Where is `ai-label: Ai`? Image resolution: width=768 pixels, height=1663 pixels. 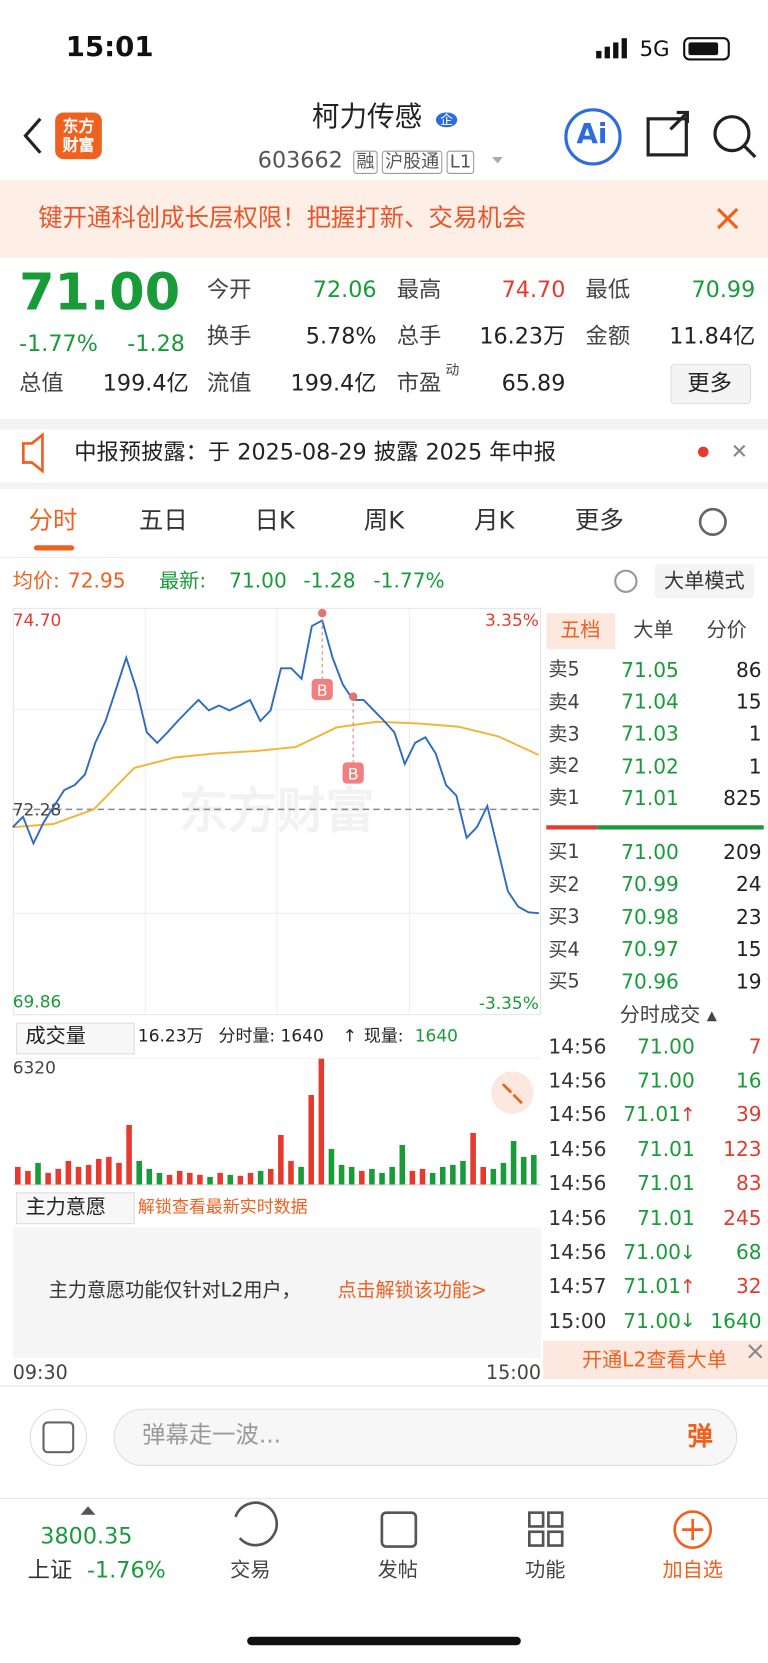
ai-label: Ai is located at coordinates (592, 135).